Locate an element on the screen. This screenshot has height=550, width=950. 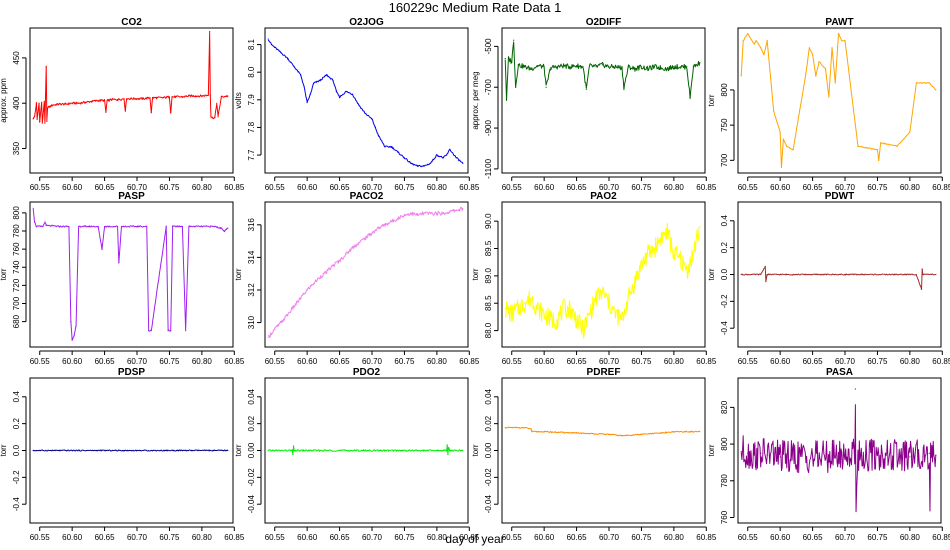
y-tick-label: 0.04 is located at coordinates (488, 396).